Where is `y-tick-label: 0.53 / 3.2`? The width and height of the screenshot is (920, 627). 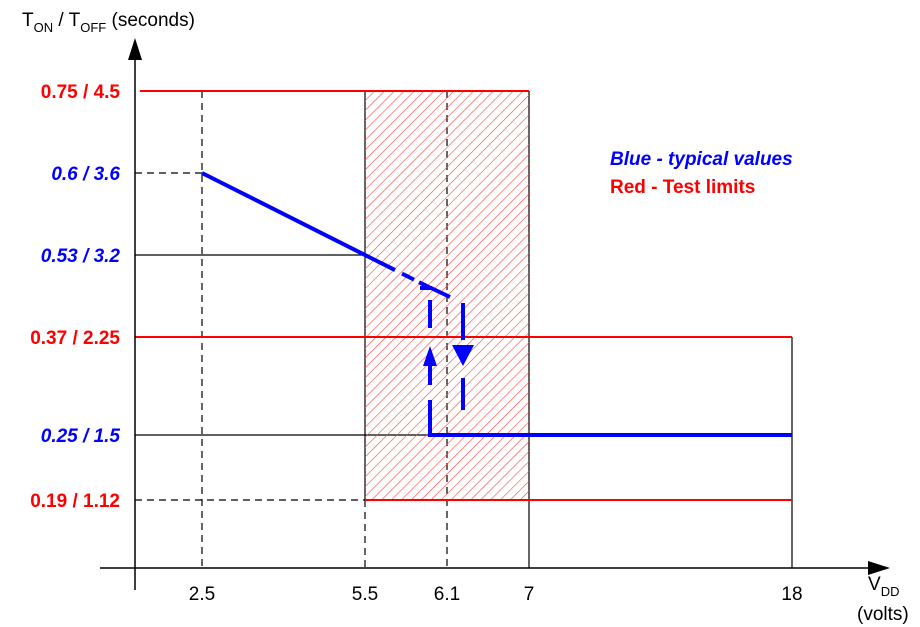 y-tick-label: 0.53 / 3.2 is located at coordinates (81, 256).